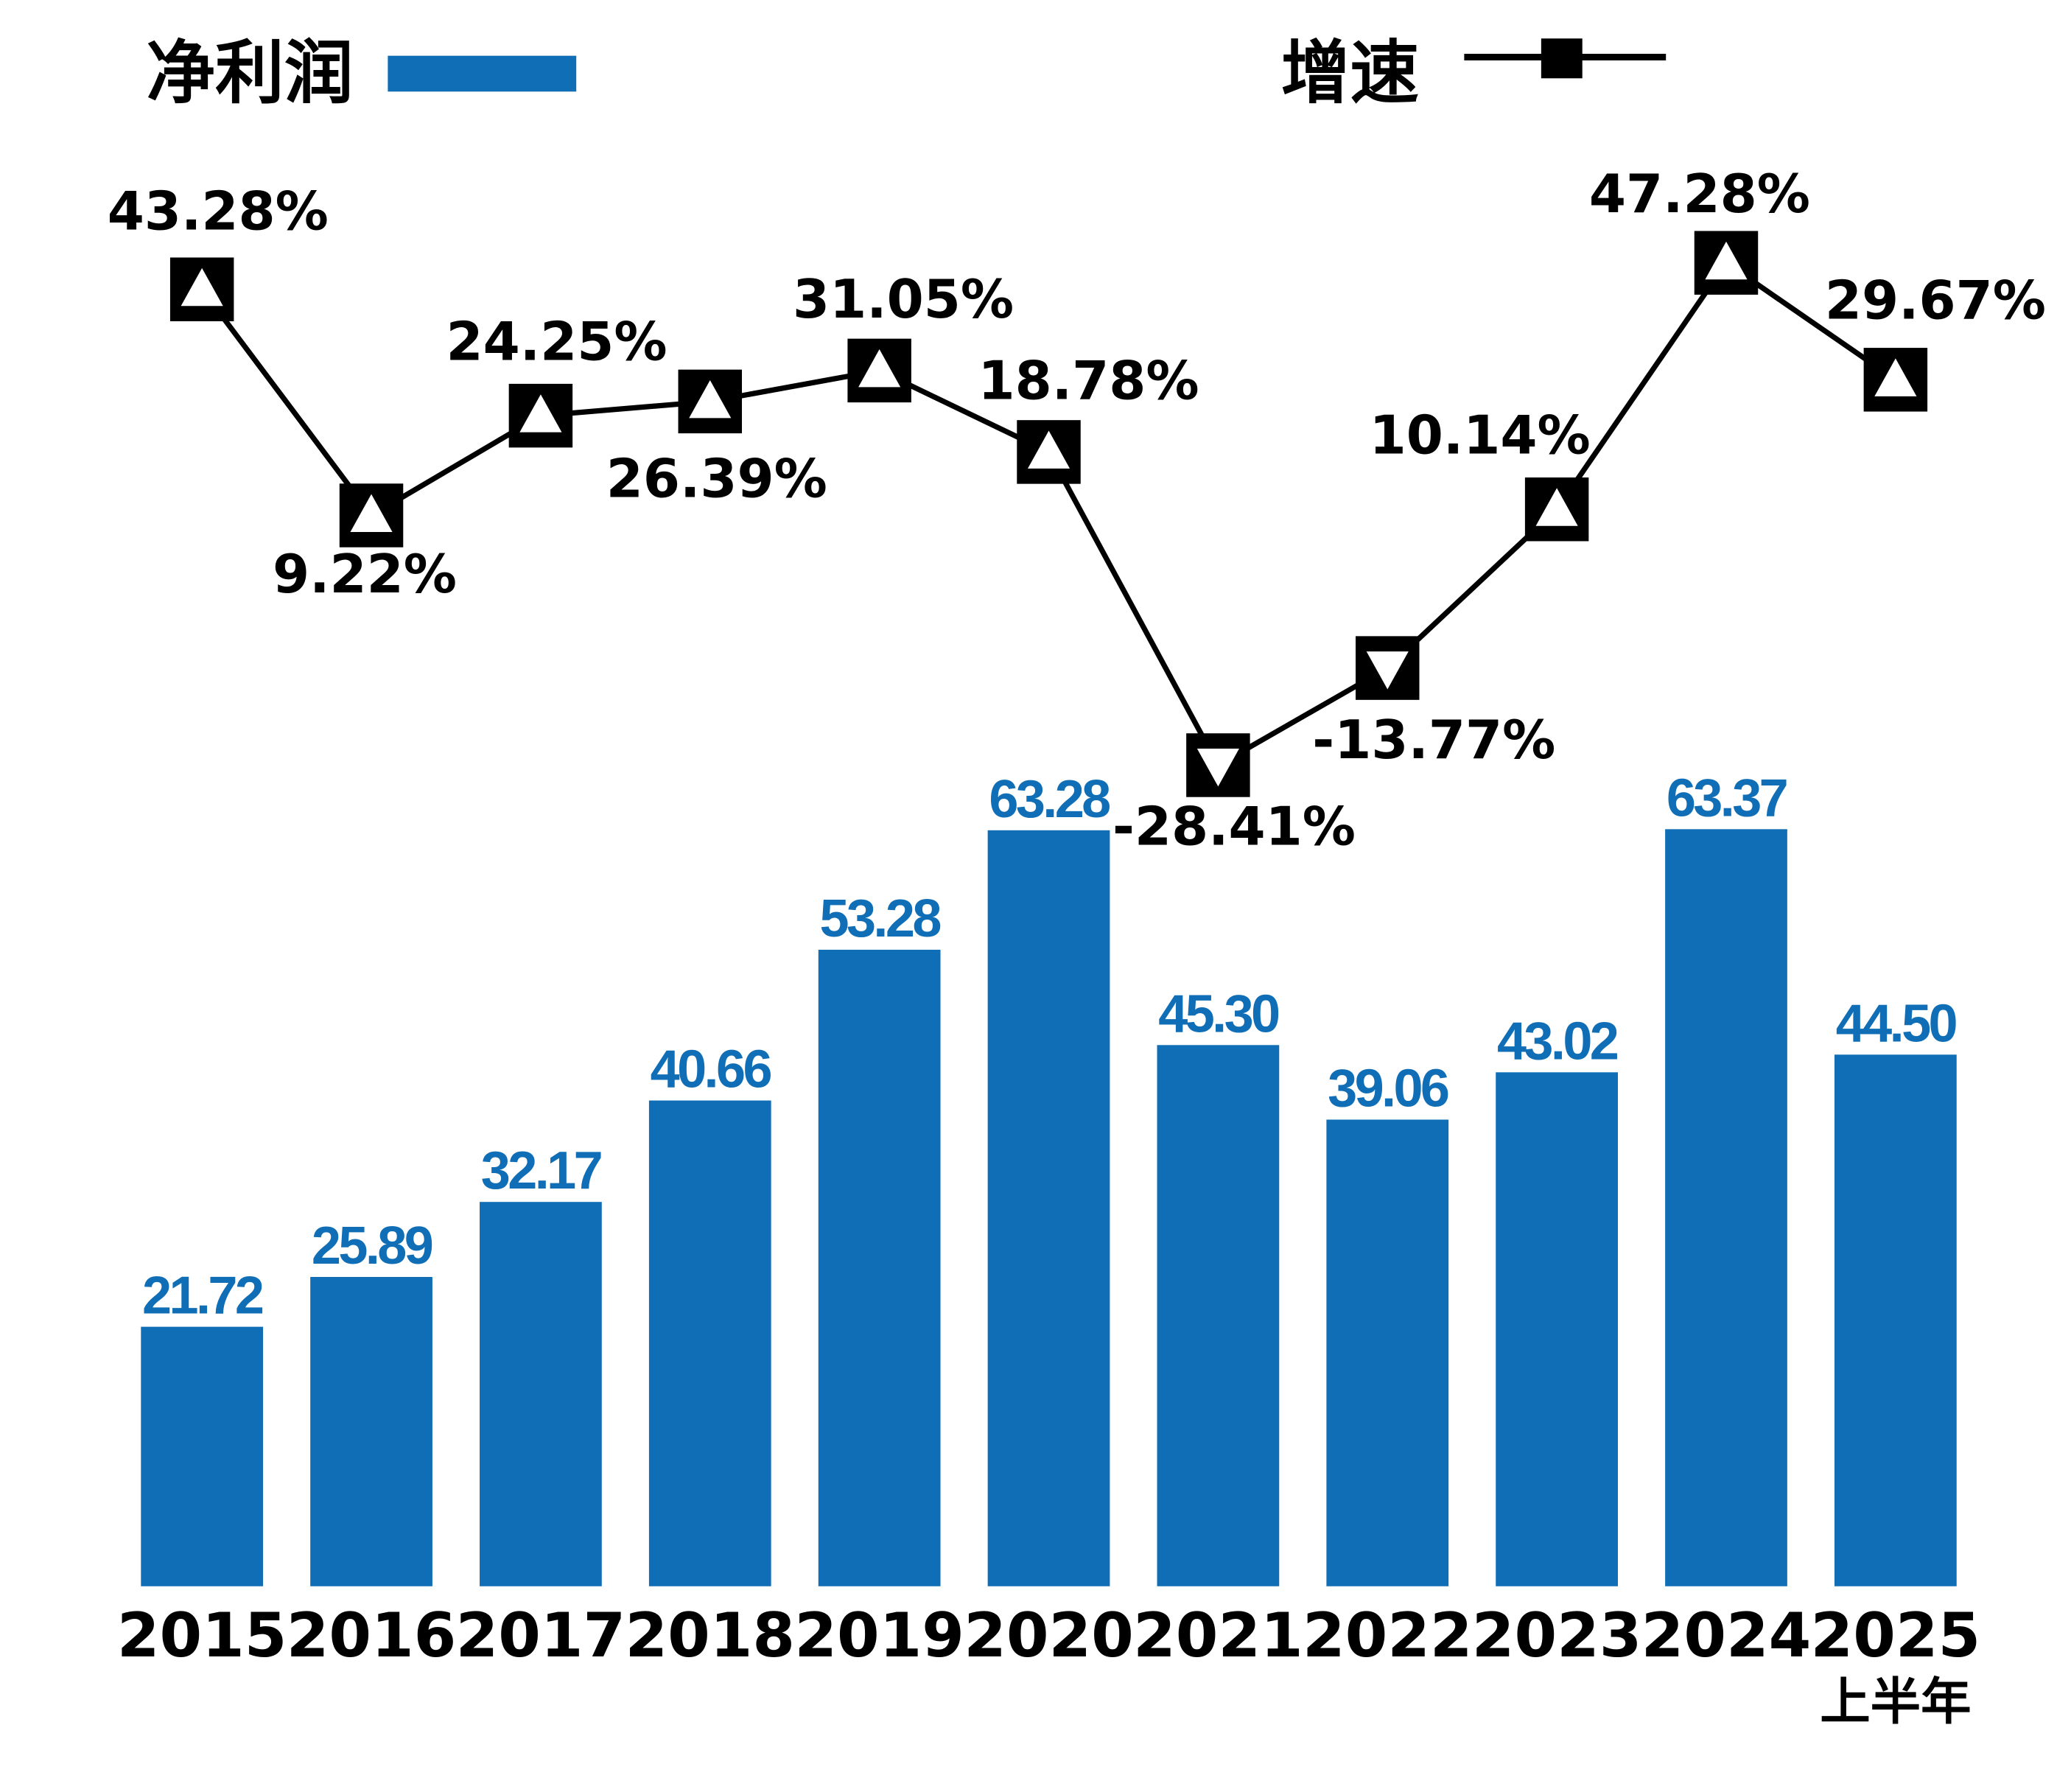  Describe the element at coordinates (716, 479) in the screenshot. I see `growth-value-label-2018: 26.39%` at that location.